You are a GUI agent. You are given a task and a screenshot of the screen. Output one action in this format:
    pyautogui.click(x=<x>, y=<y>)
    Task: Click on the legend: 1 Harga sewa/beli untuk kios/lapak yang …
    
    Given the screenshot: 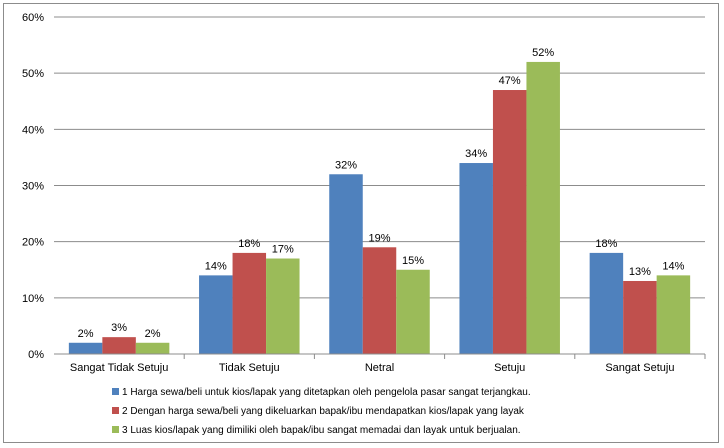 What is the action you would take?
    pyautogui.click(x=321, y=411)
    